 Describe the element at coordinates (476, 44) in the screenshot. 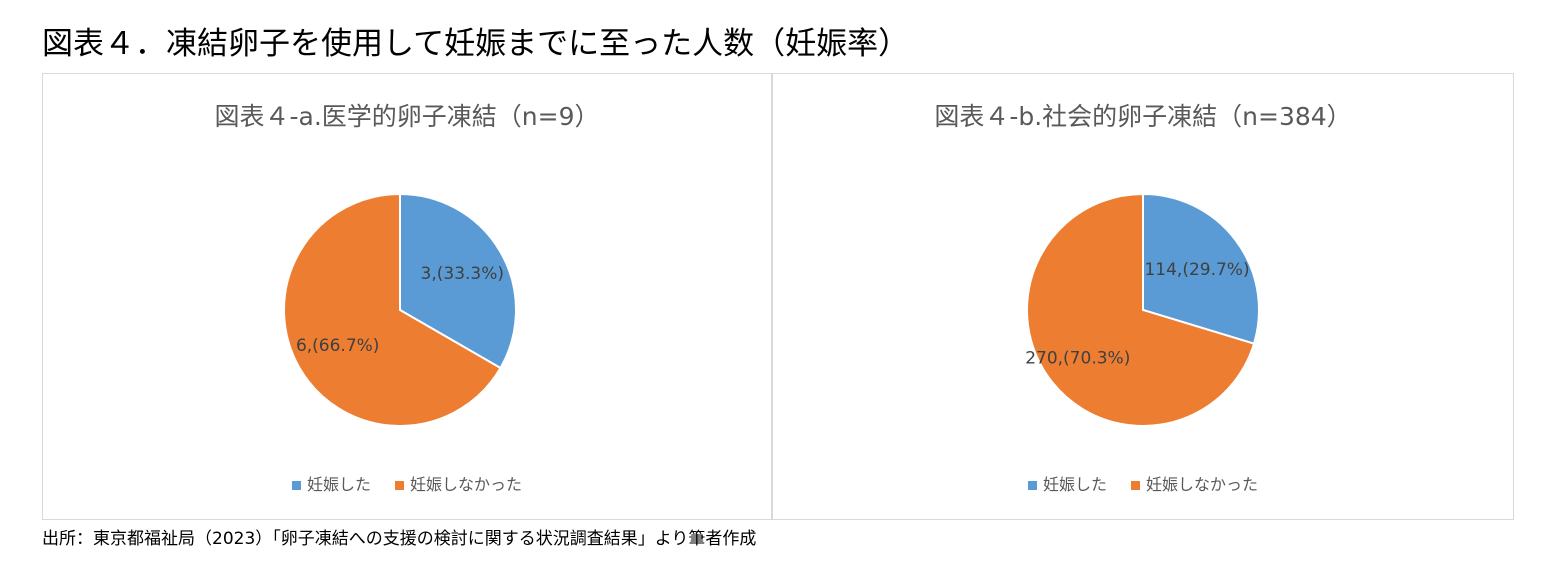

I see `page-title: 図表４．凍結卵子を使用して妊娠までに至った人数（妊娠率）` at that location.